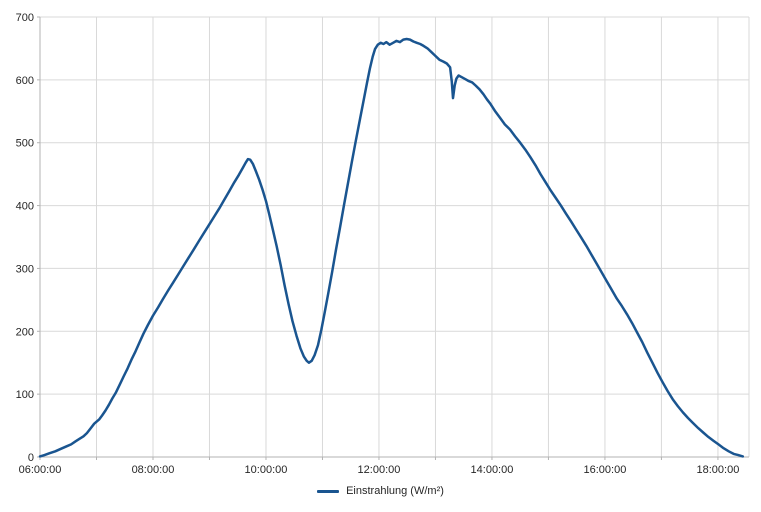 The image size is (761, 512). What do you see at coordinates (718, 470) in the screenshot?
I see `x-tick-label: 18:00:00` at bounding box center [718, 470].